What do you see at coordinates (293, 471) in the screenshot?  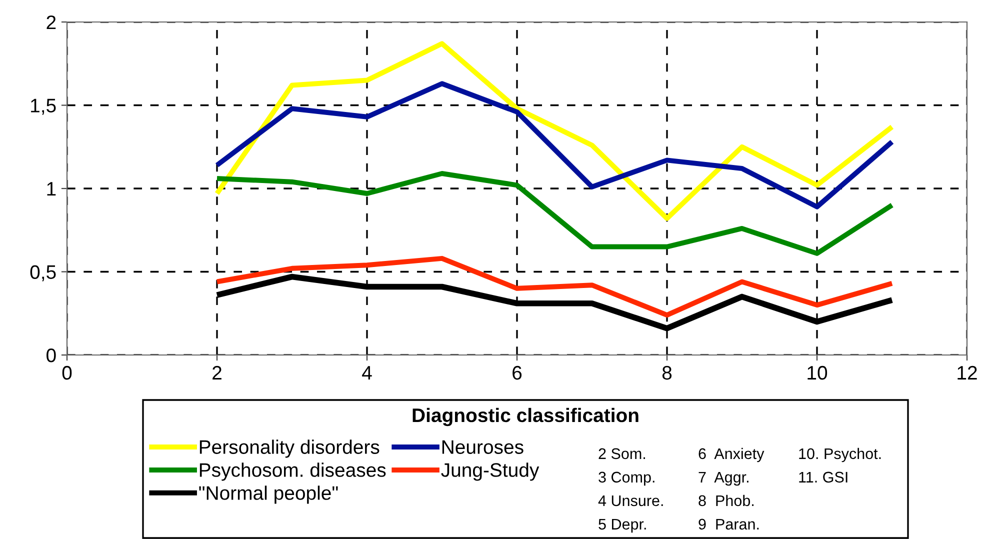 I see `legend-label: Psychosom. diseases` at bounding box center [293, 471].